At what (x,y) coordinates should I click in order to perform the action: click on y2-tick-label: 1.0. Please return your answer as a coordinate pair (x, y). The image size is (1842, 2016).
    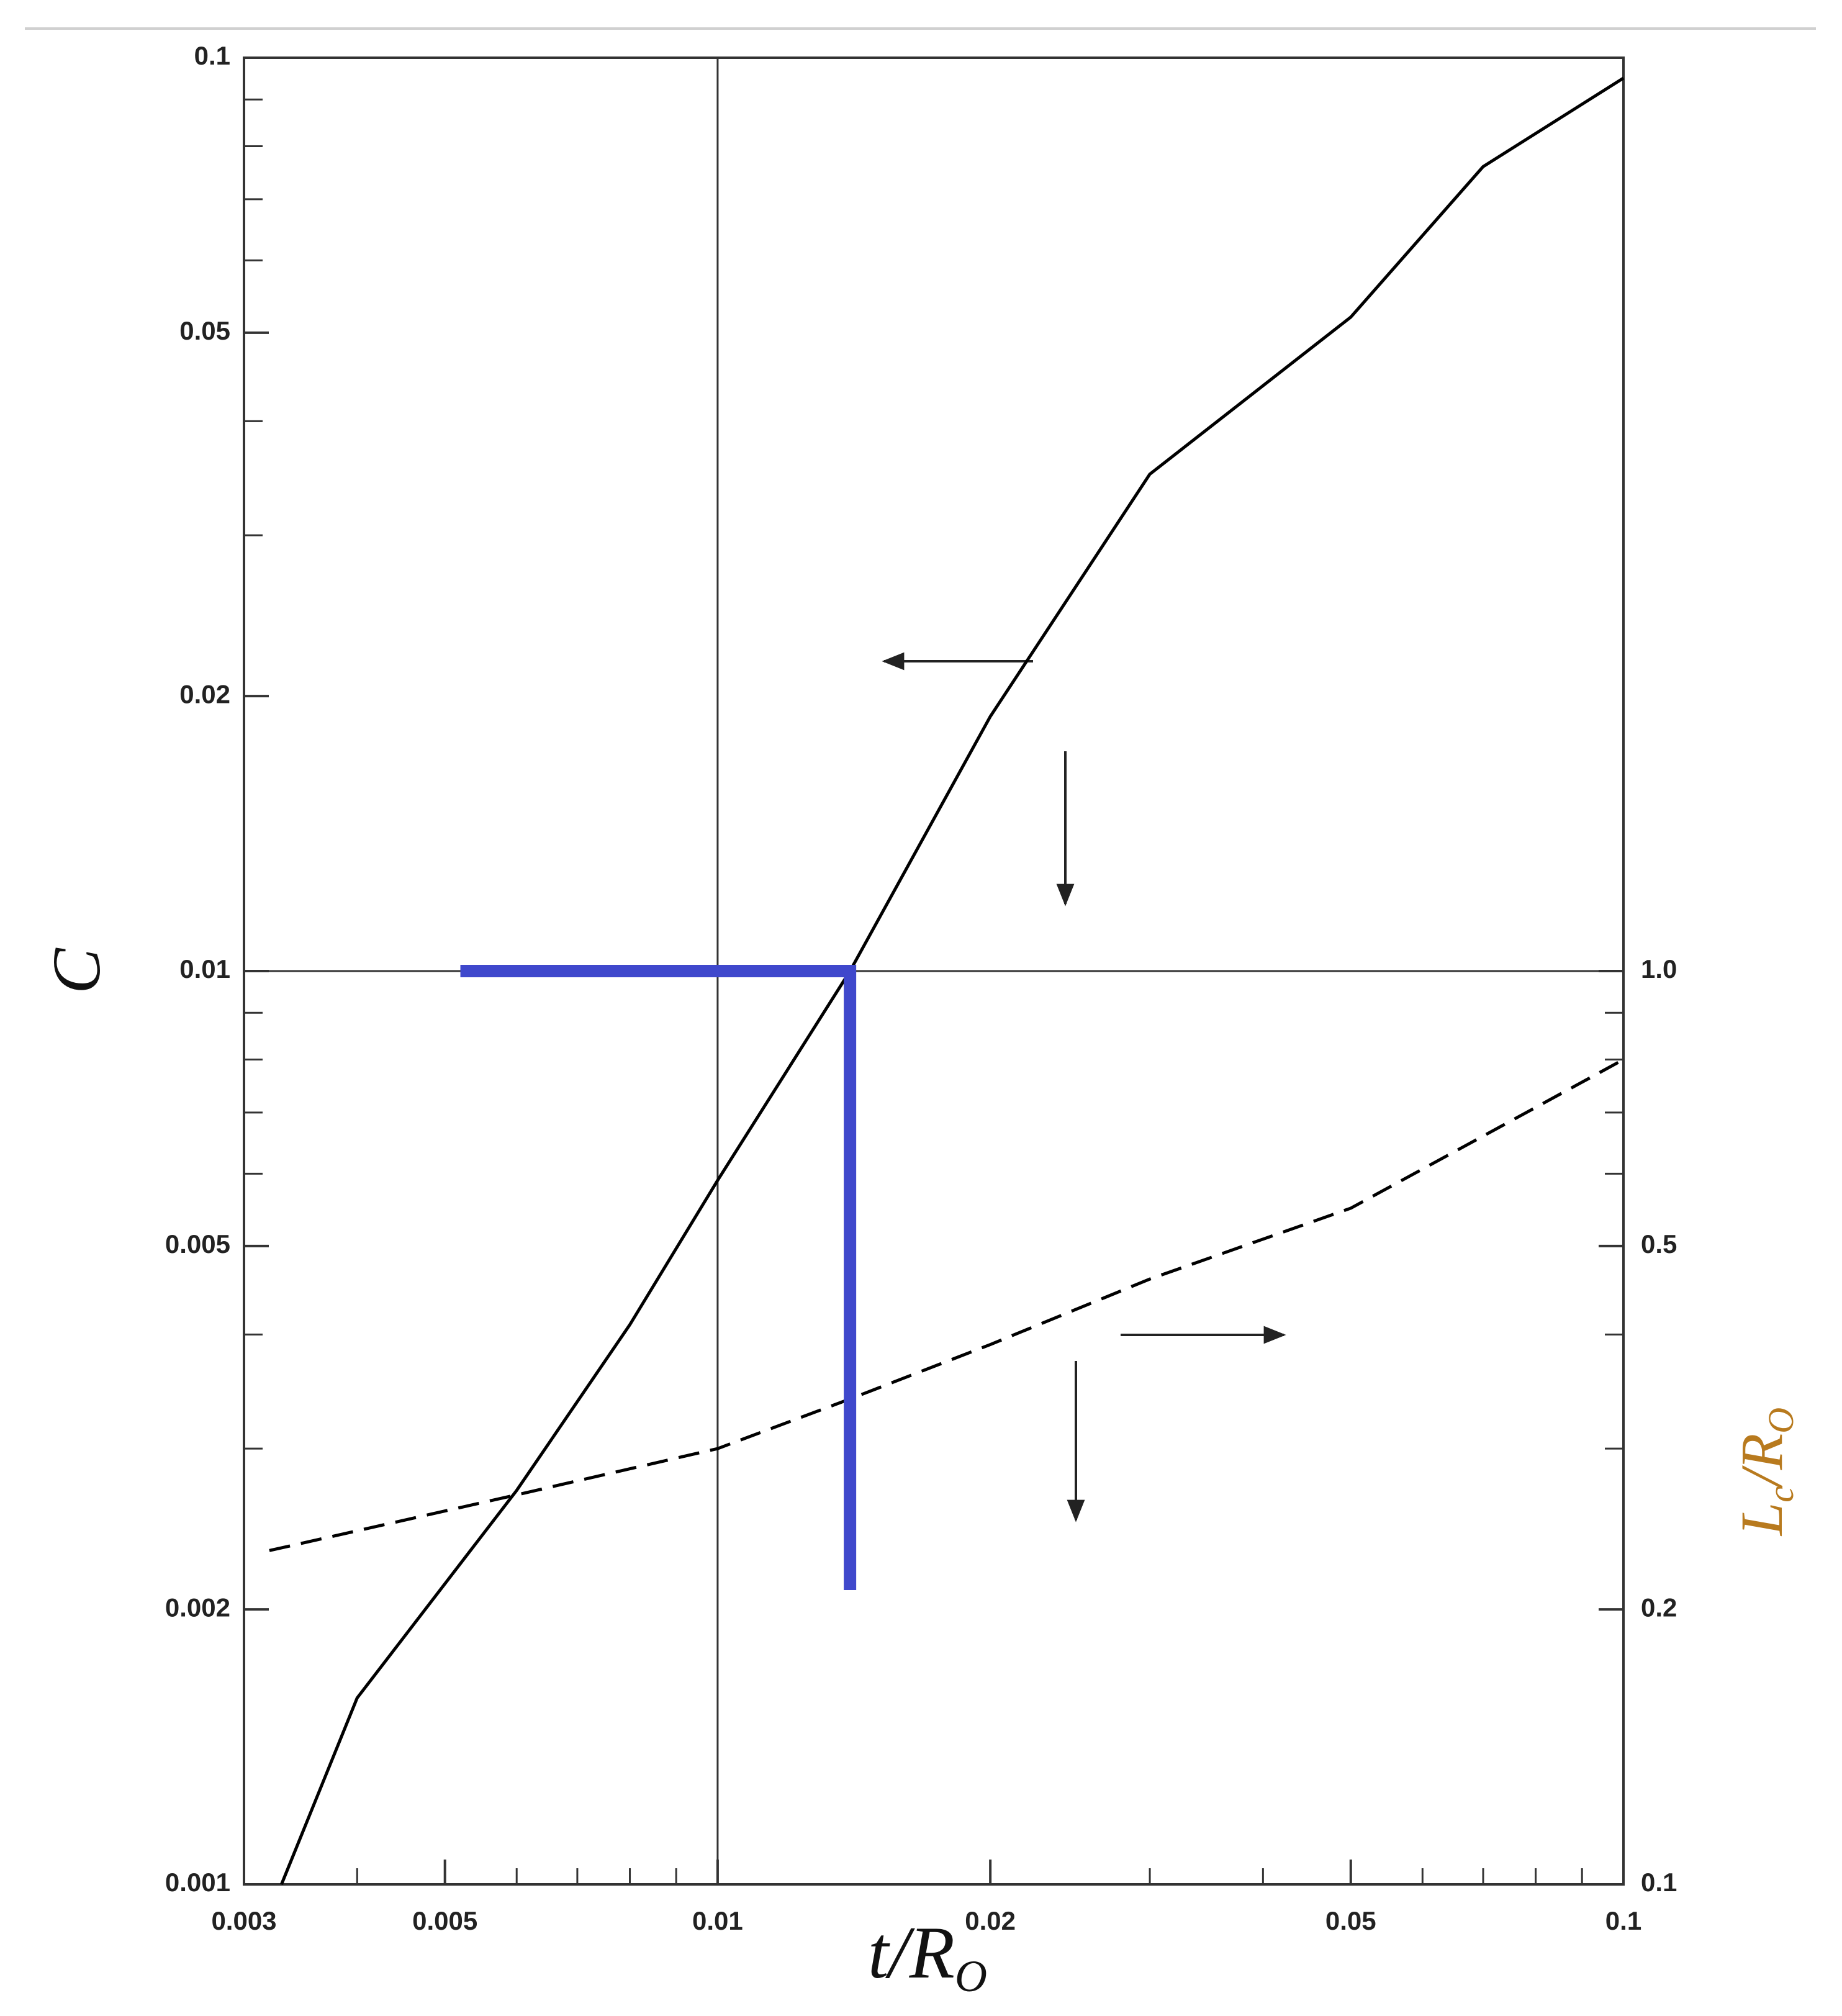
    Looking at the image, I should click on (1659, 968).